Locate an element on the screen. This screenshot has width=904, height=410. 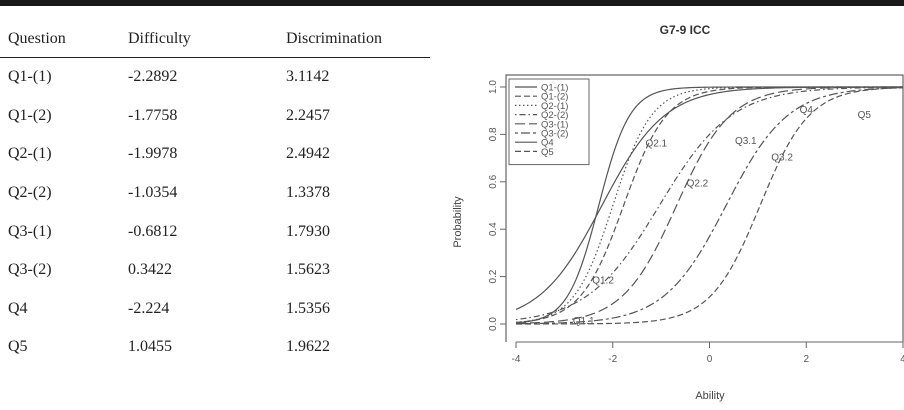
legend-label: Q4 is located at coordinates (547, 143).